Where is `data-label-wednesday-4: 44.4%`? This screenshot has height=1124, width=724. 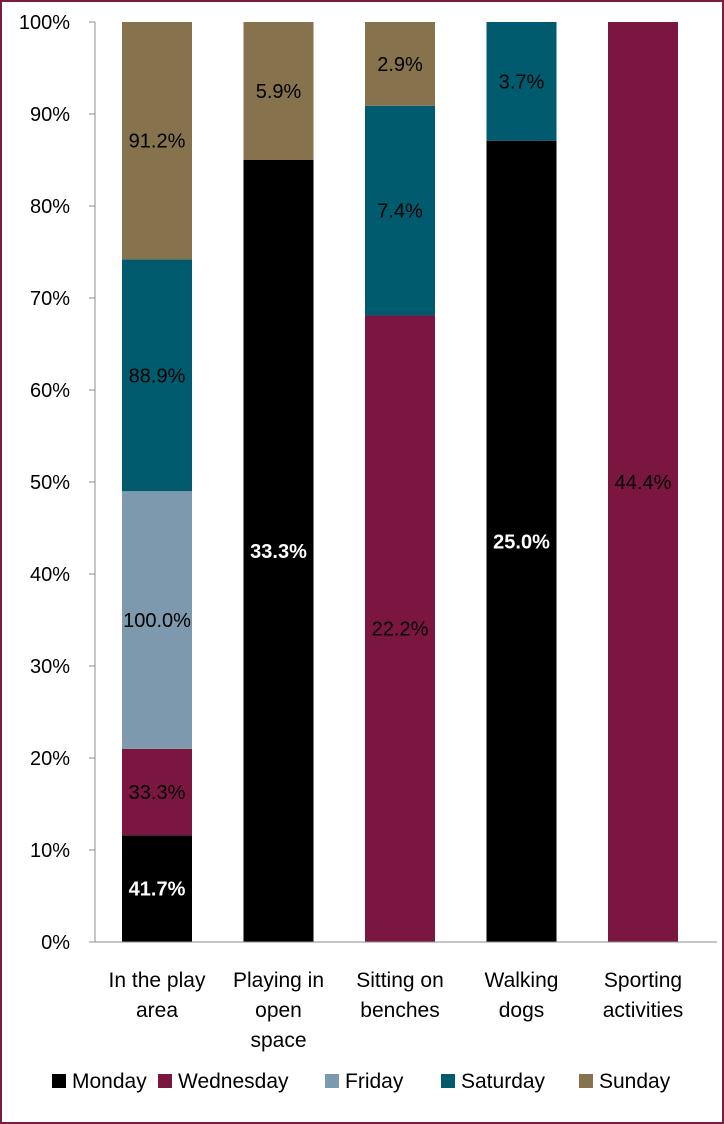 data-label-wednesday-4: 44.4% is located at coordinates (643, 483).